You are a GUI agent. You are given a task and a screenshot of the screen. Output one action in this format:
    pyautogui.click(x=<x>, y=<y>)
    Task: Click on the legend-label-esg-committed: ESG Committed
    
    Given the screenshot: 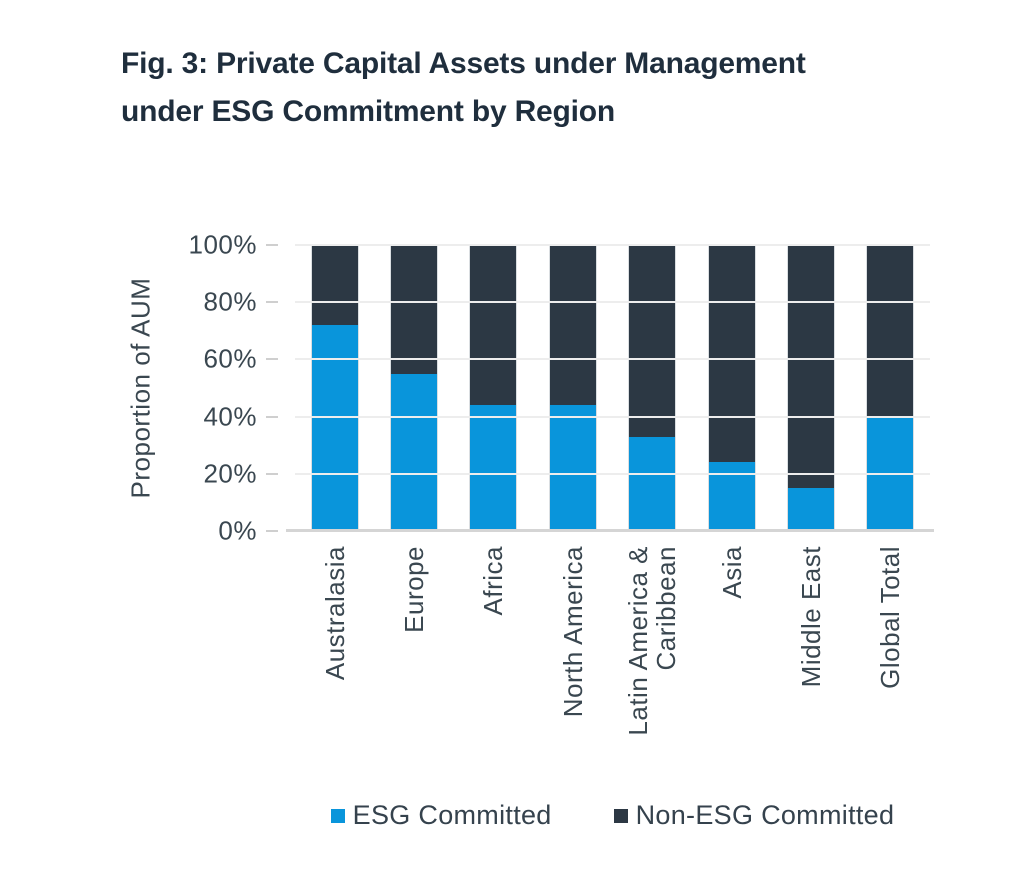 What is the action you would take?
    pyautogui.click(x=452, y=815)
    